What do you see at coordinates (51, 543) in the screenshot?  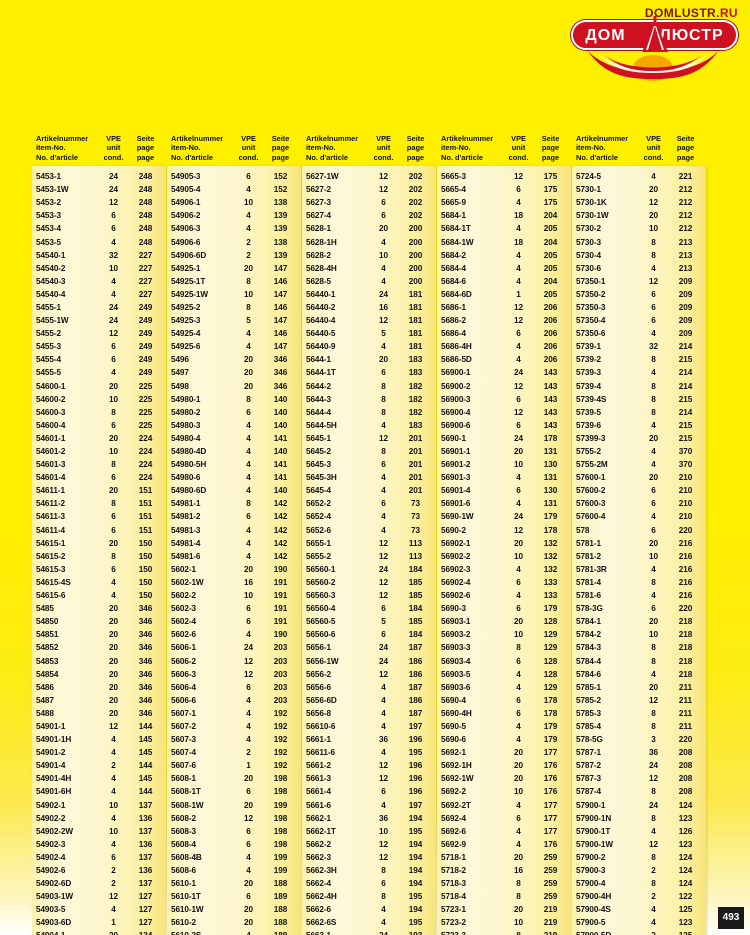 I see `cell-article-number: 54615-1` at bounding box center [51, 543].